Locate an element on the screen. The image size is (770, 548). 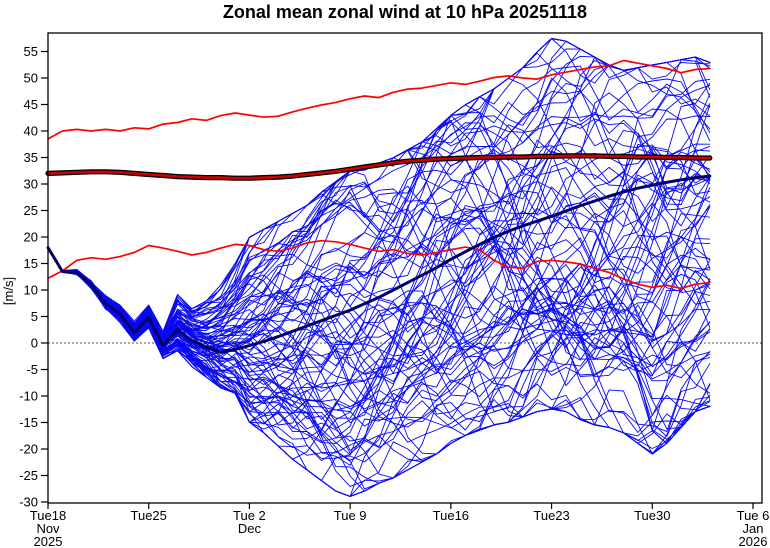
y-tick-label: -5 is located at coordinates (32, 369).